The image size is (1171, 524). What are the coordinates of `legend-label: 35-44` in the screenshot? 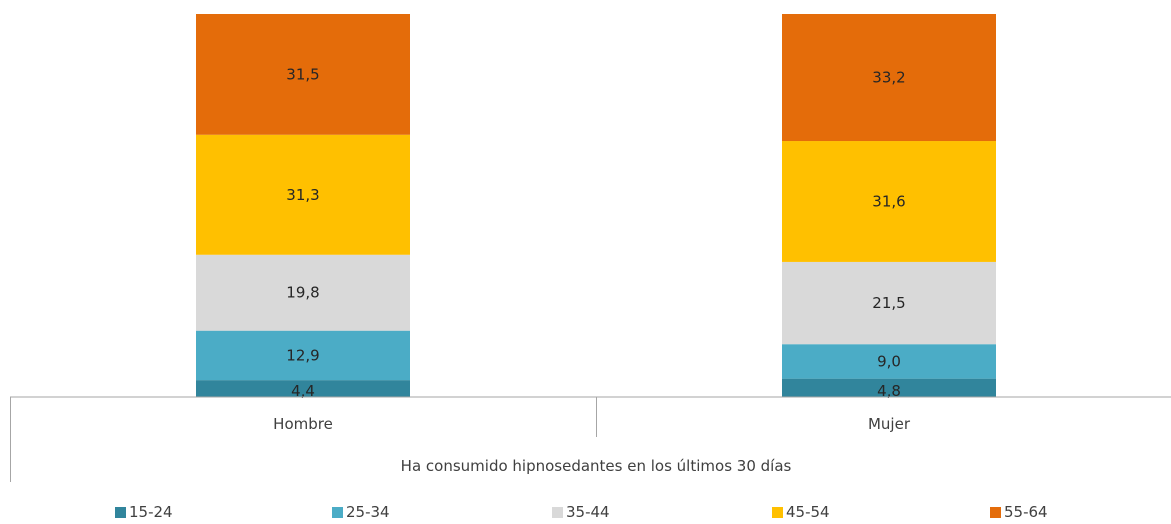 It's located at (588, 512).